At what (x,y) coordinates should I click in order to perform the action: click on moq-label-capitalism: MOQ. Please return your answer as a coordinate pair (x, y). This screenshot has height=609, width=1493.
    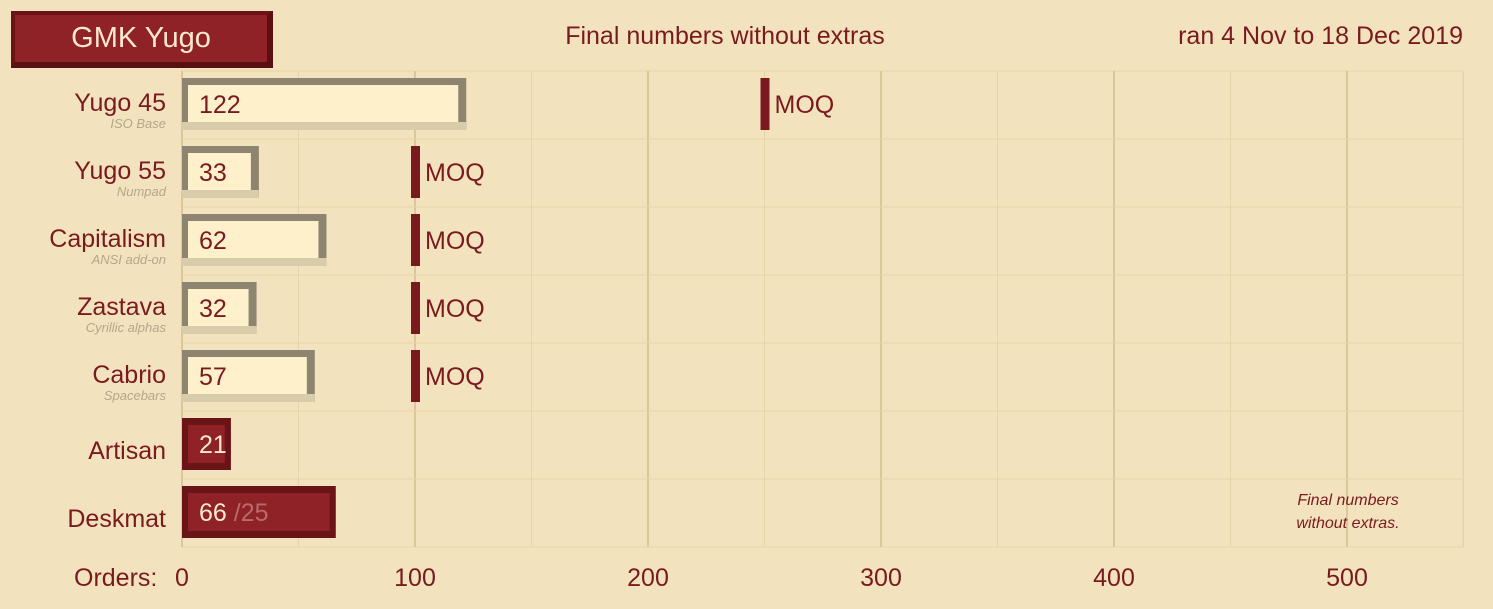
    Looking at the image, I should click on (455, 241).